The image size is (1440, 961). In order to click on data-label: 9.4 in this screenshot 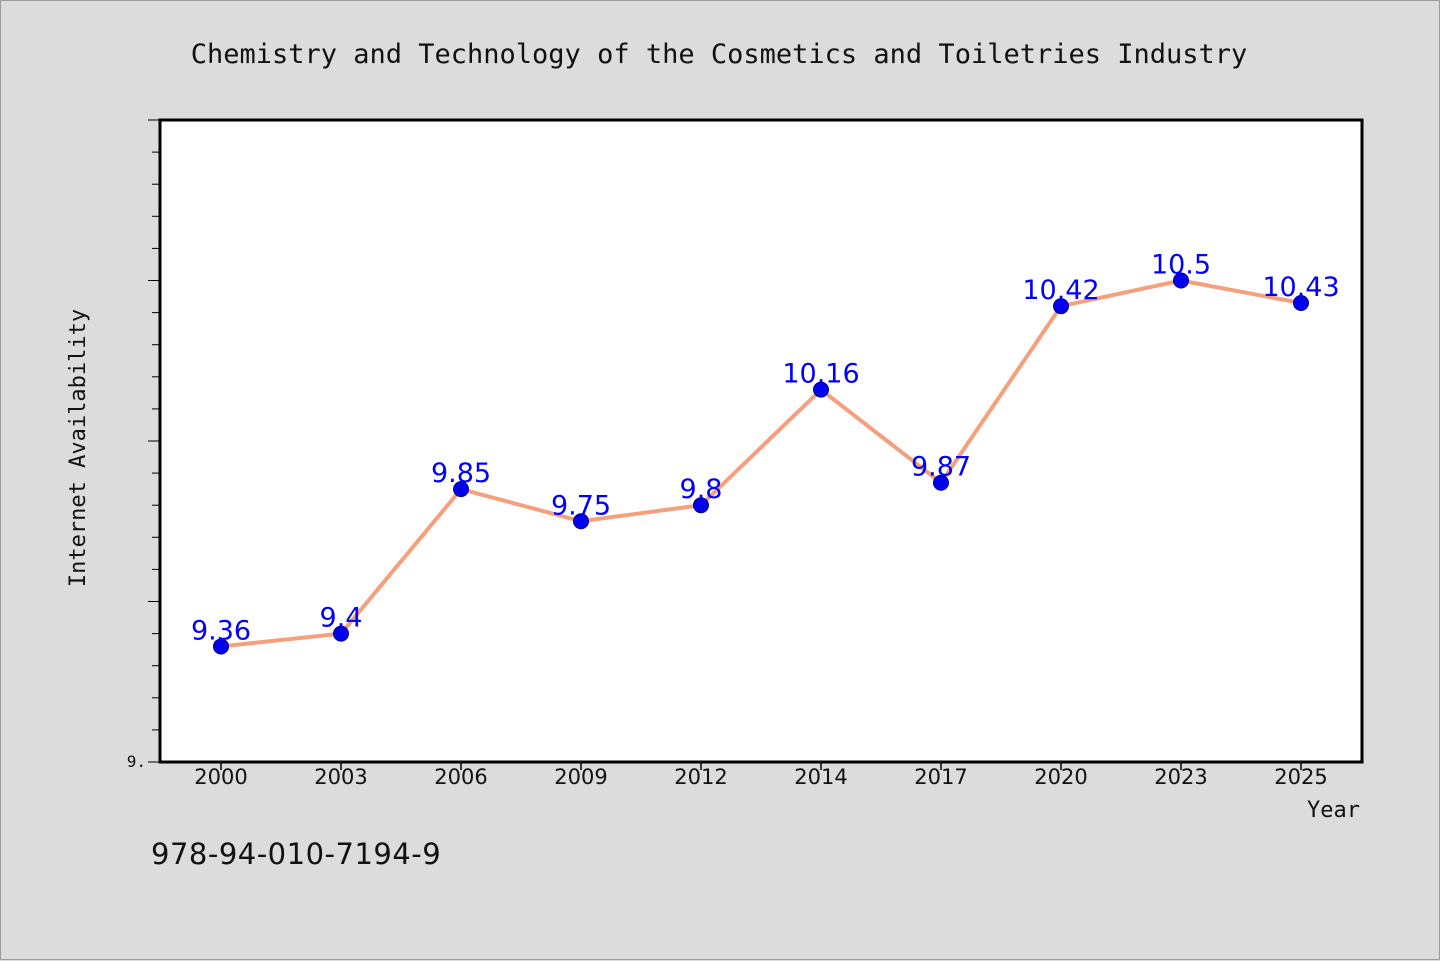, I will do `click(341, 618)`.